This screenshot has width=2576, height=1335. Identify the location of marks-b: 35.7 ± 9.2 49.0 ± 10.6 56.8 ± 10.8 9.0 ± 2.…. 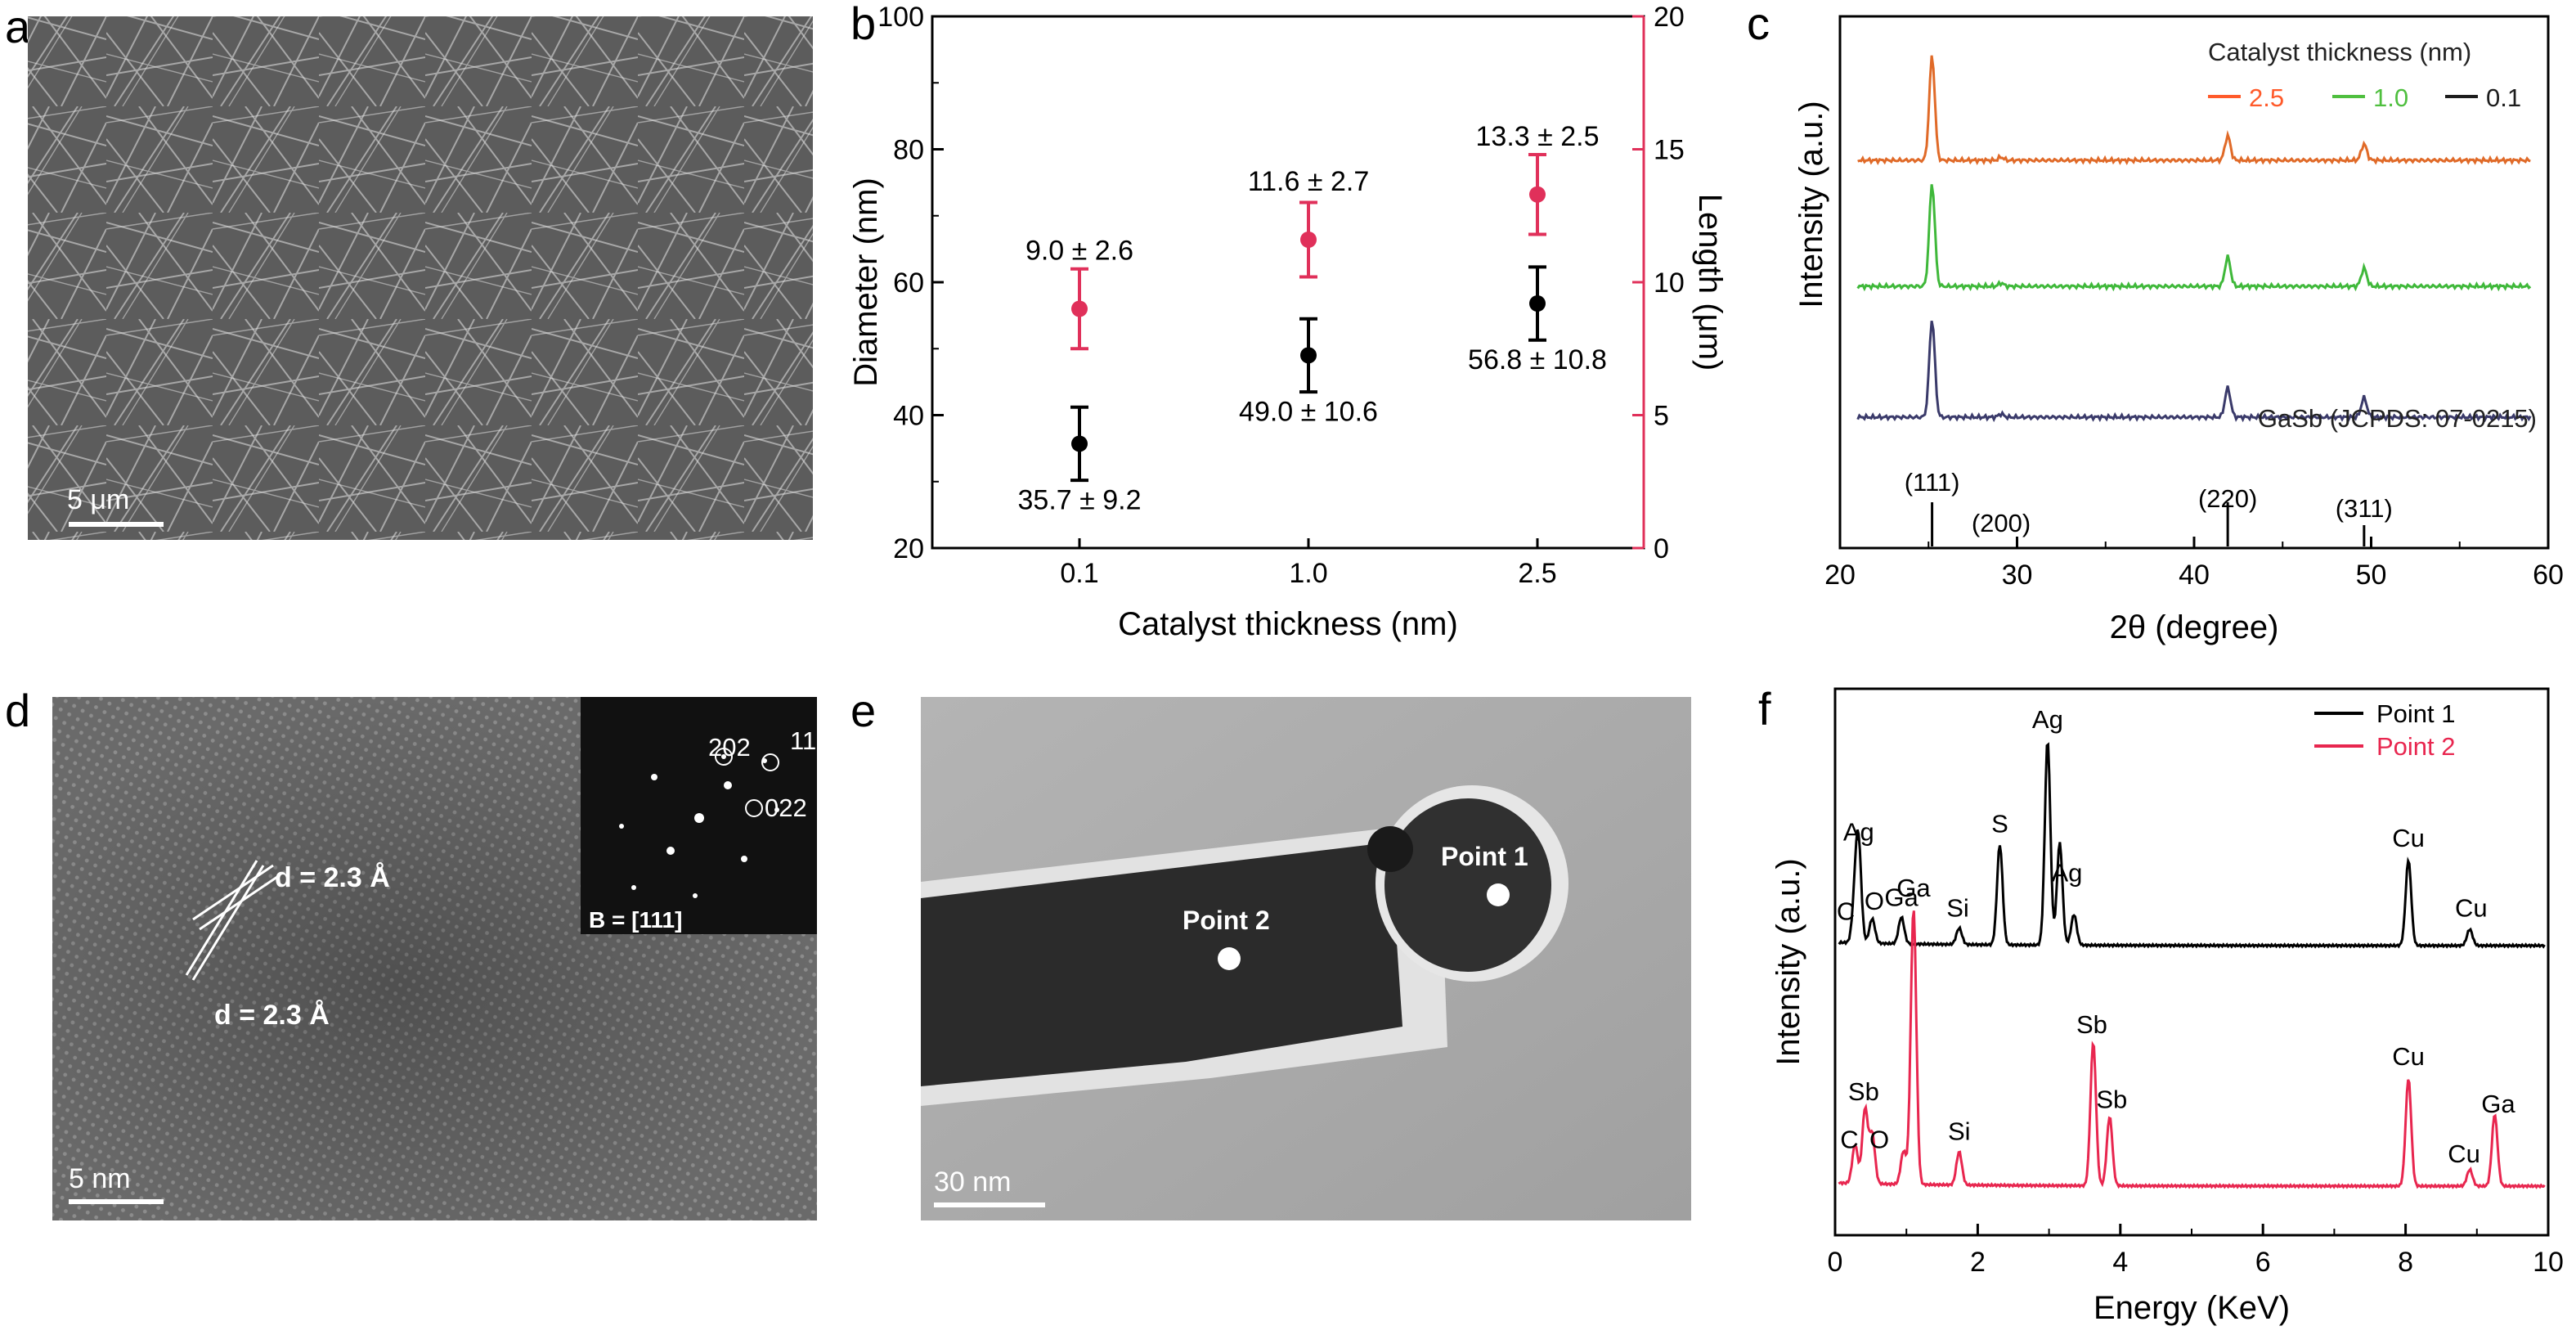
(1312, 318).